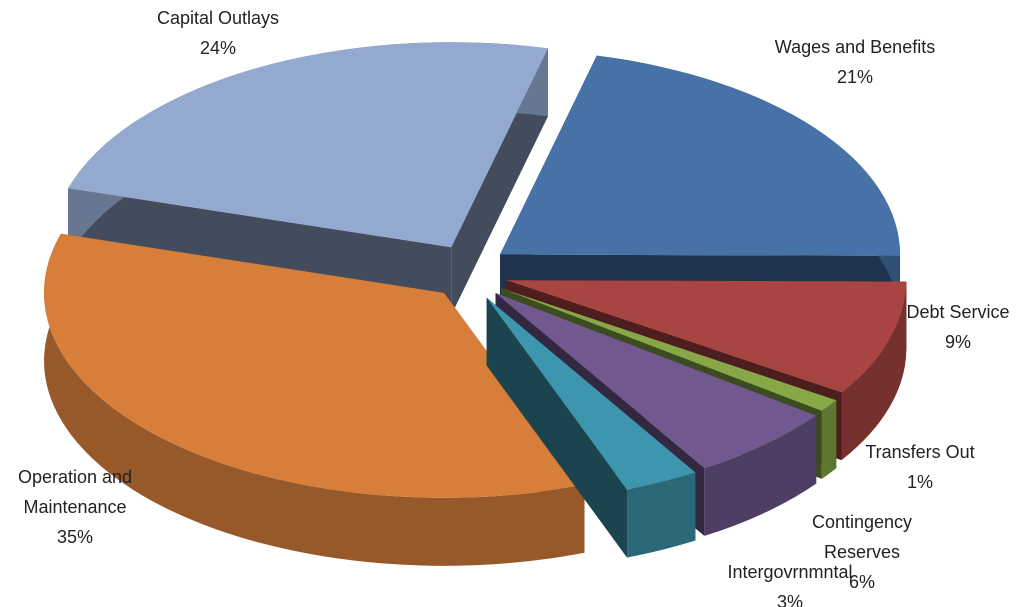  What do you see at coordinates (790, 572) in the screenshot?
I see `category-name: Intergovrnmntal` at bounding box center [790, 572].